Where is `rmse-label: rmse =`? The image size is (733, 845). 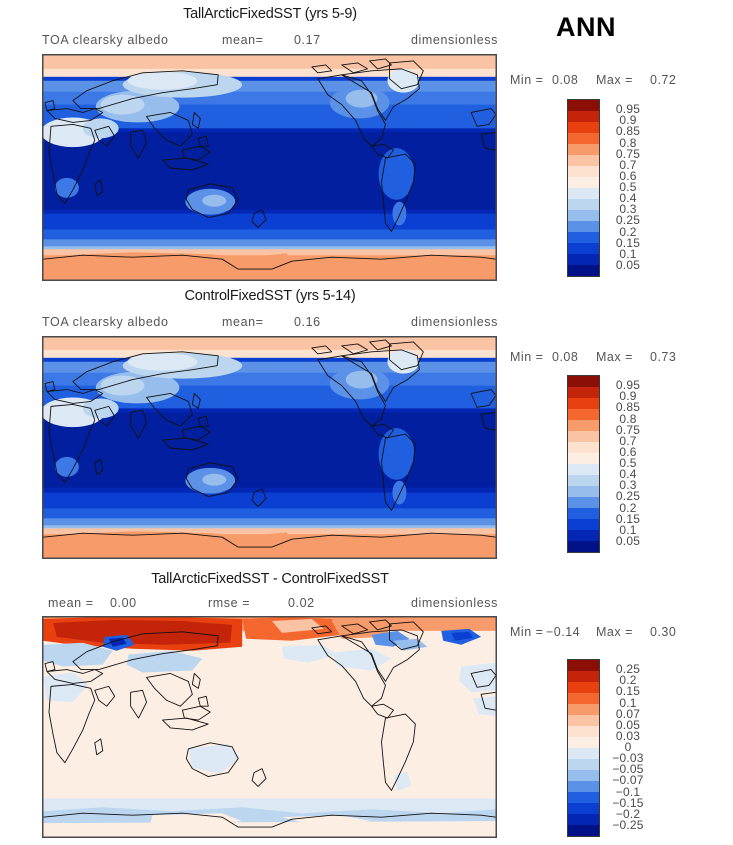 rmse-label: rmse = is located at coordinates (229, 603).